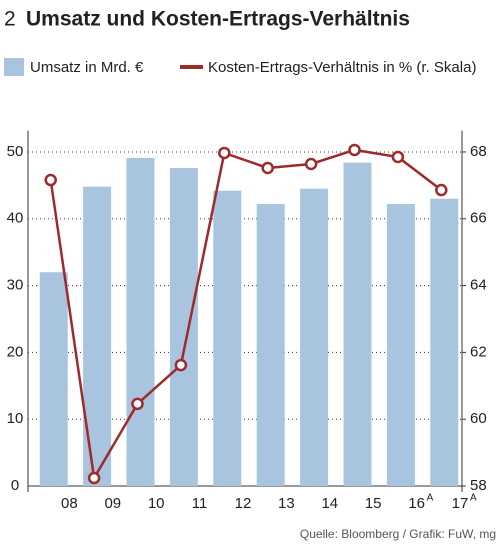 This screenshot has height=550, width=500. I want to click on x-tick-label: 10, so click(156, 503).